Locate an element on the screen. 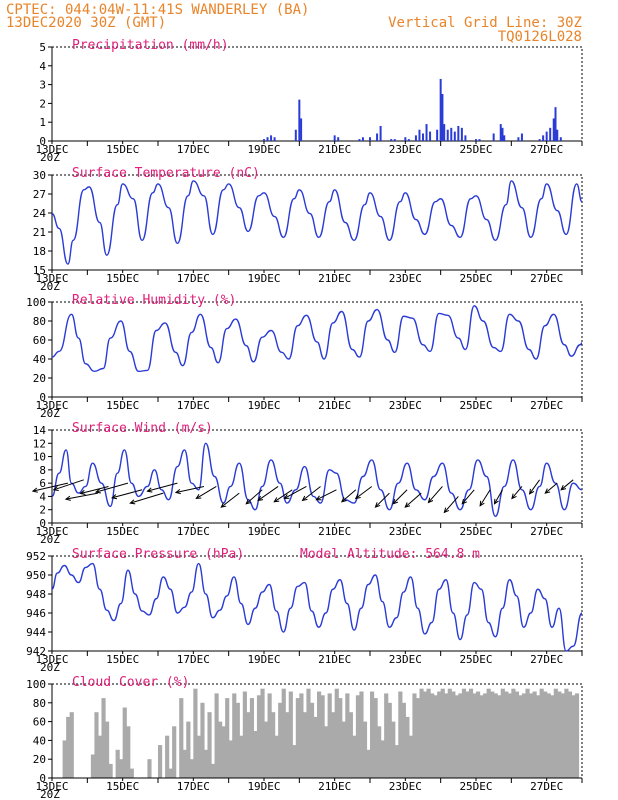 The width and height of the screenshot is (618, 800). plot-frame is located at coordinates (317, 94).